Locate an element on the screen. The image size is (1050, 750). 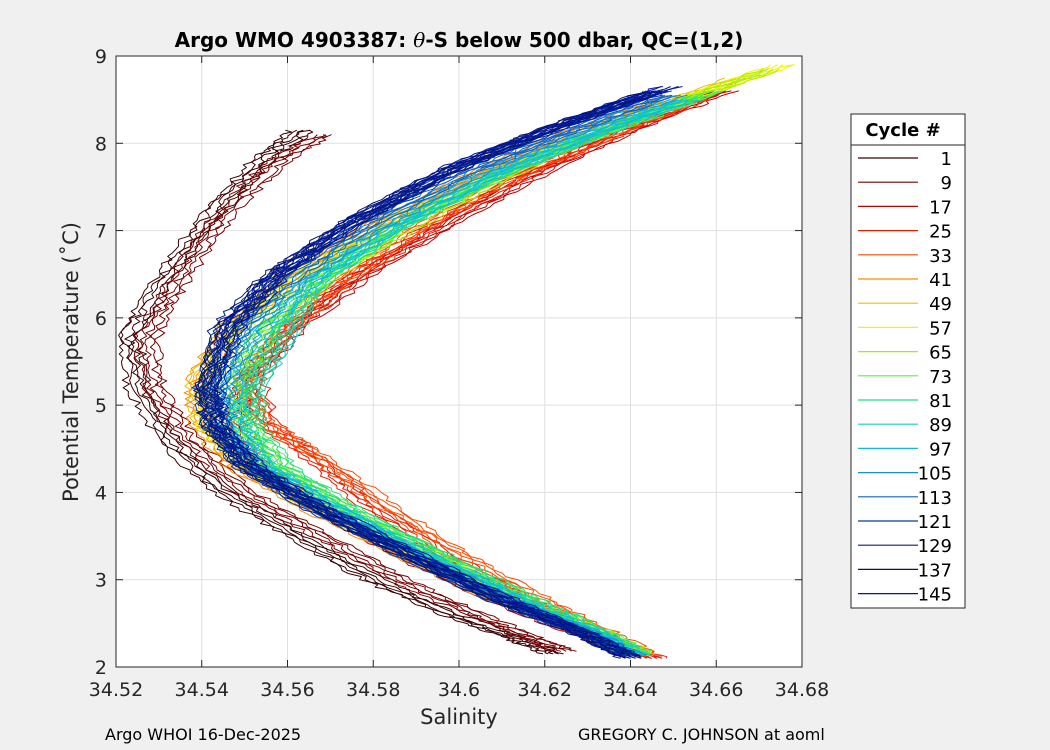
y-tick-labels: 2 3 4 5 6 7 8 9 is located at coordinates (101, 362).